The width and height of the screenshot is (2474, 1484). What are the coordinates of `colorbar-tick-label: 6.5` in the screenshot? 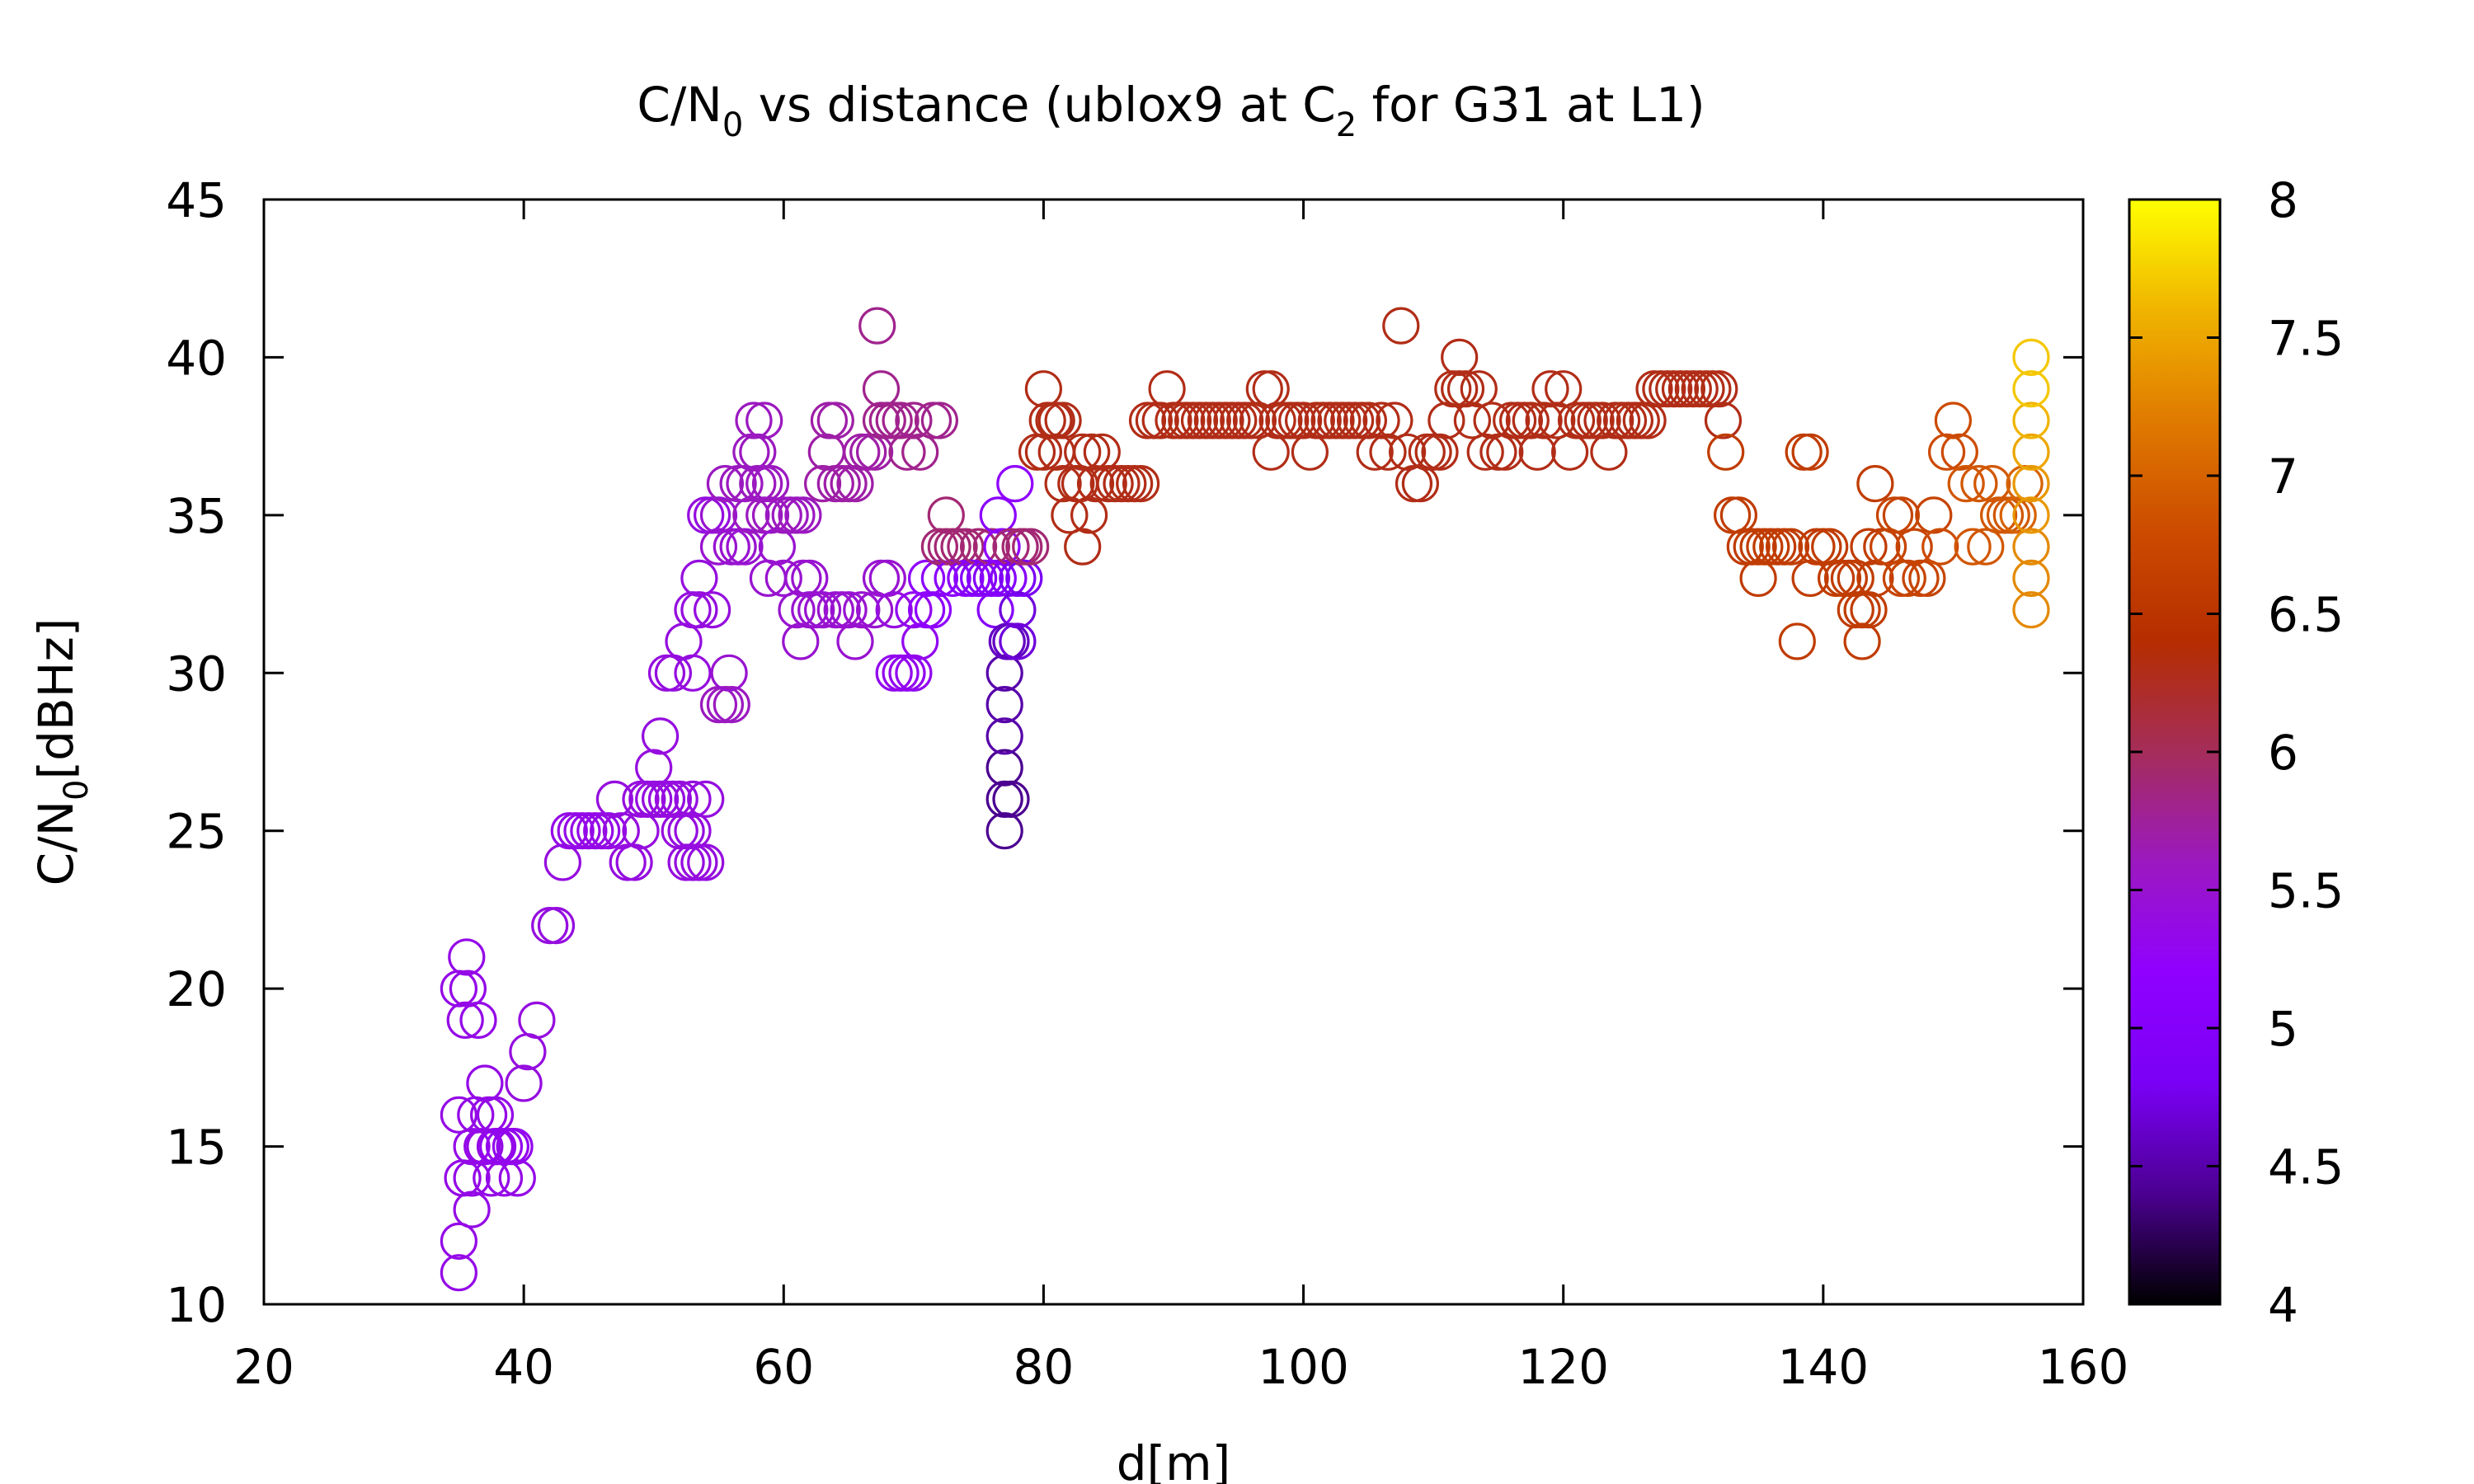 It's located at (2306, 615).